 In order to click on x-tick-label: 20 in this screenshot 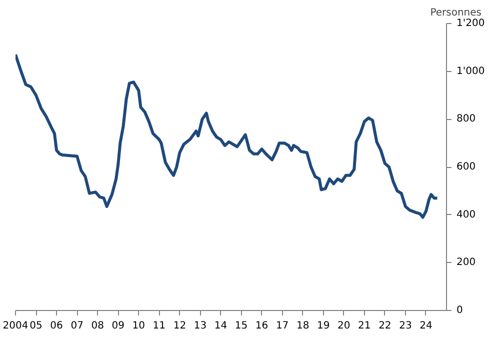, I will do `click(344, 326)`.